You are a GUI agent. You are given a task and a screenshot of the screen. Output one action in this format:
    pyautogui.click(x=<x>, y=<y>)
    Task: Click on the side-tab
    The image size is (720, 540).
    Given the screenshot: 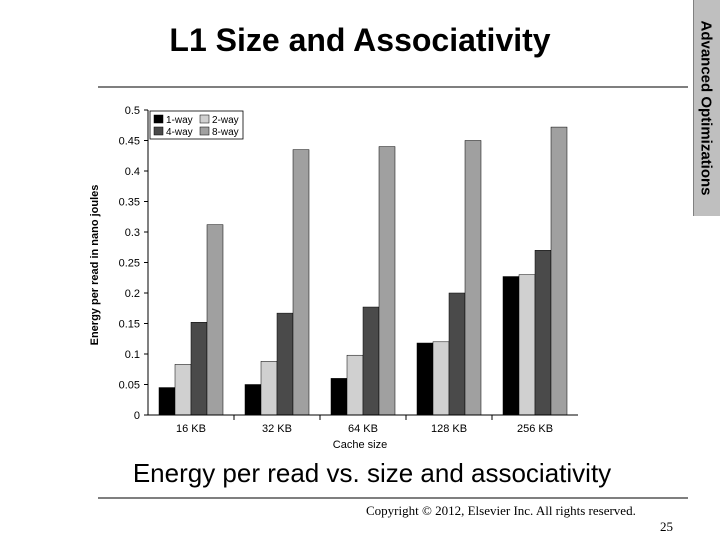 What is the action you would take?
    pyautogui.click(x=706, y=108)
    